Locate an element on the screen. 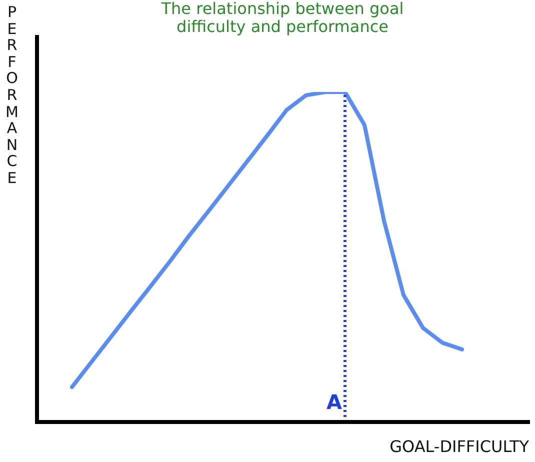  x-axis-title: GOAL-DIFFICULTY is located at coordinates (459, 446).